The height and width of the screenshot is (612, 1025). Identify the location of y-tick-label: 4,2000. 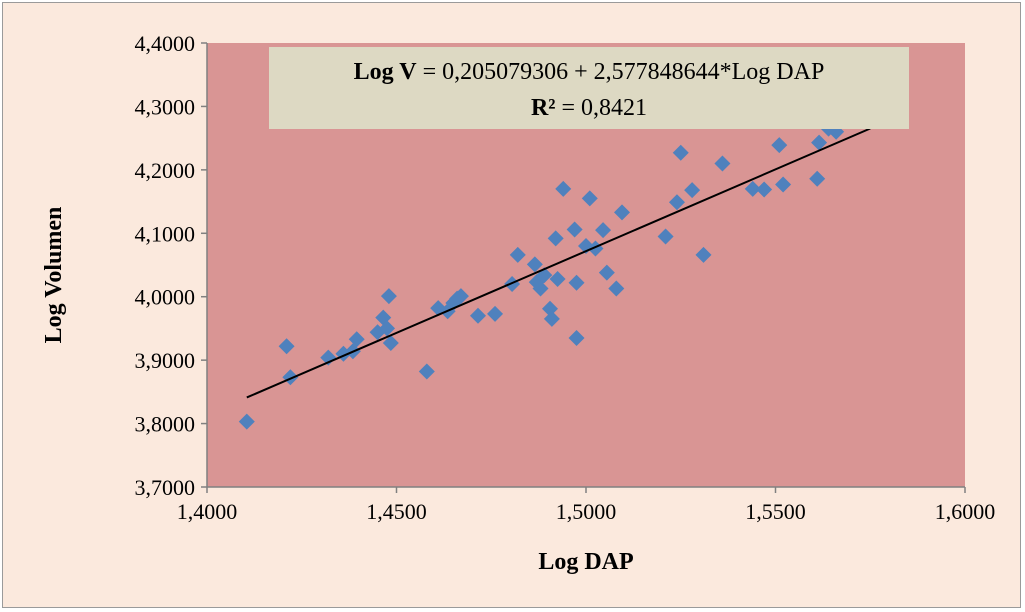
(165, 170).